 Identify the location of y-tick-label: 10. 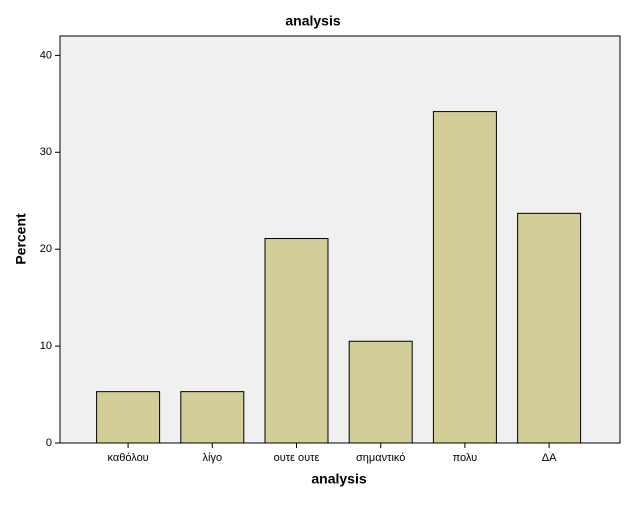
(46, 346).